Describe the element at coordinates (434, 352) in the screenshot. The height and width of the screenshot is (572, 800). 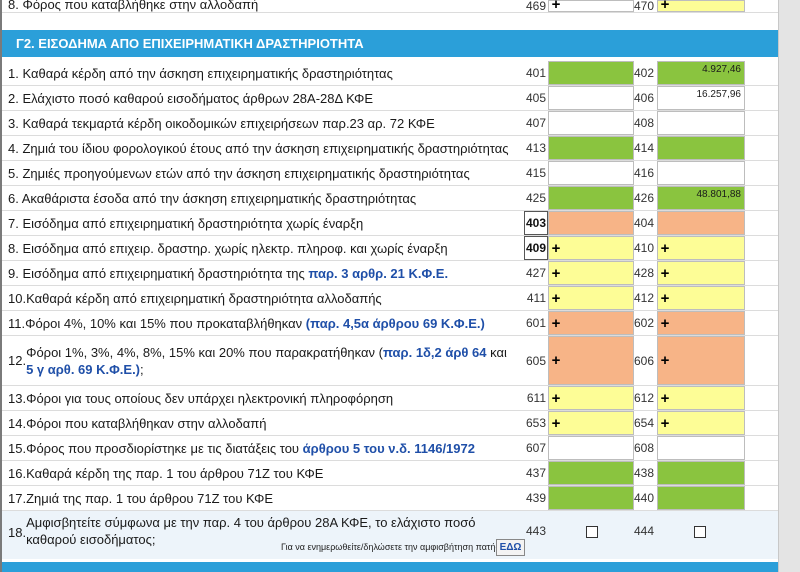
I see `law-reference-link: παρ. 1δ,2 άρθ 64` at that location.